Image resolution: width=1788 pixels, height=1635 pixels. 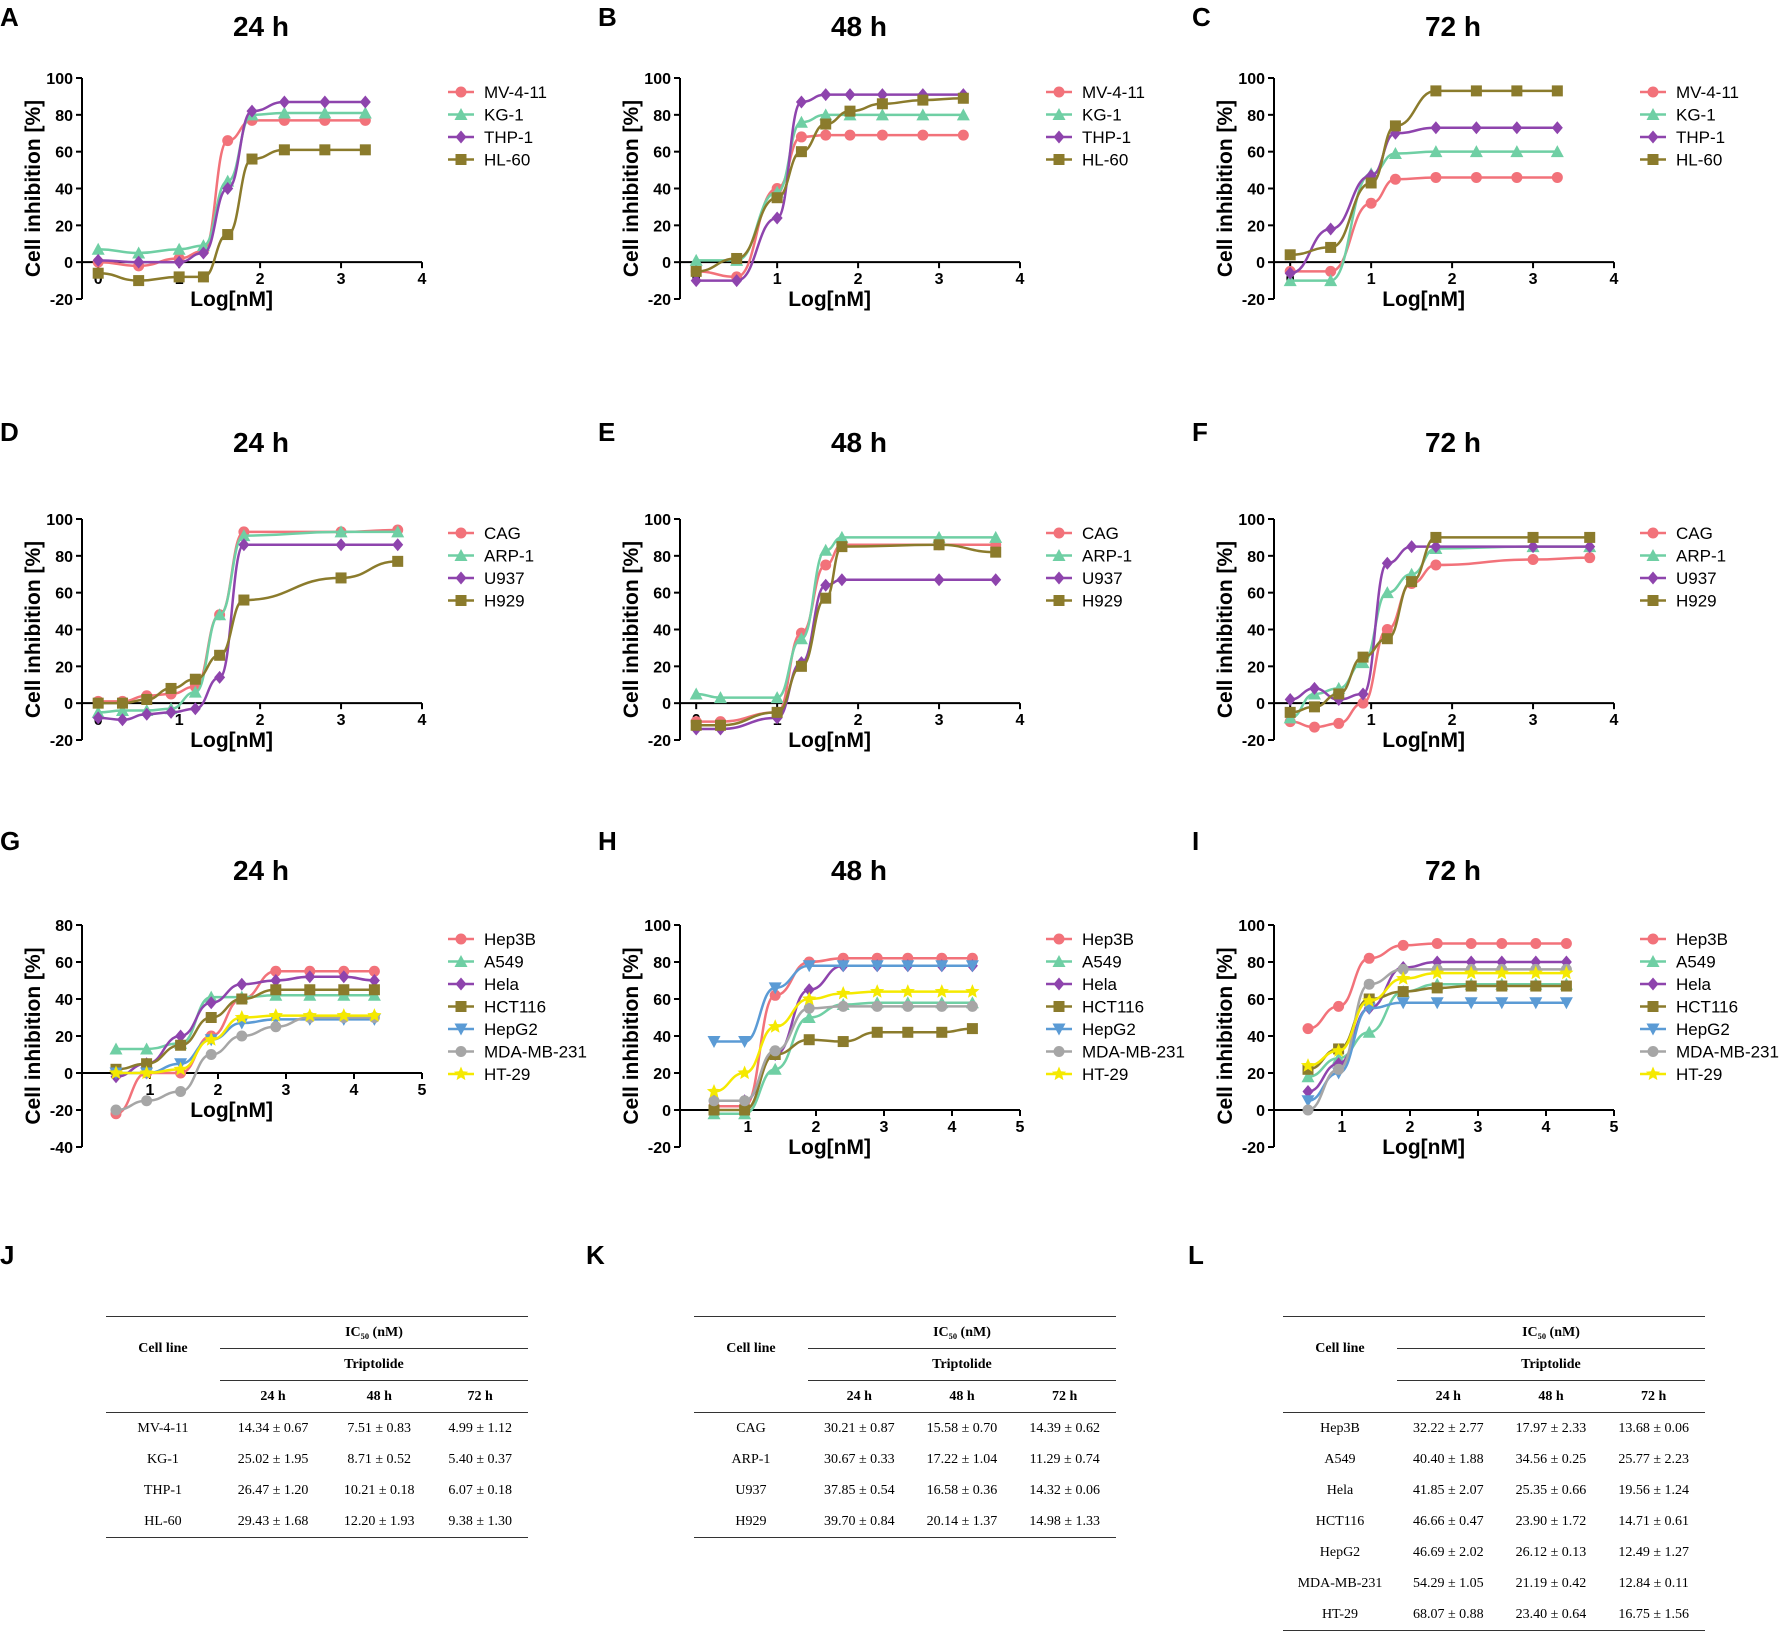 What do you see at coordinates (751, 1490) in the screenshot?
I see `cell-line-name: U937` at bounding box center [751, 1490].